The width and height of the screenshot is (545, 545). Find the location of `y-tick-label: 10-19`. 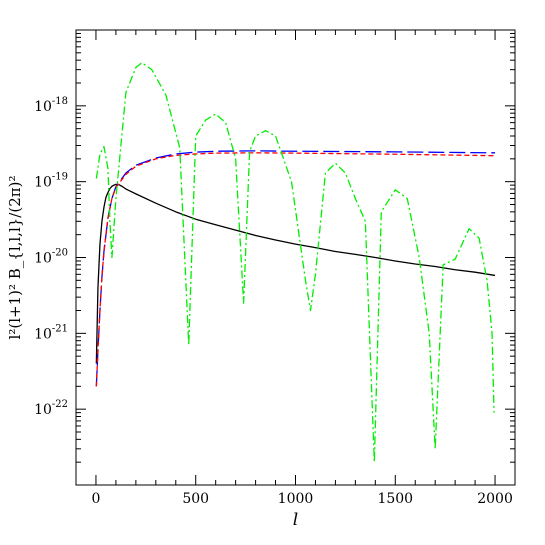

y-tick-label: 10-19 is located at coordinates (51, 181).